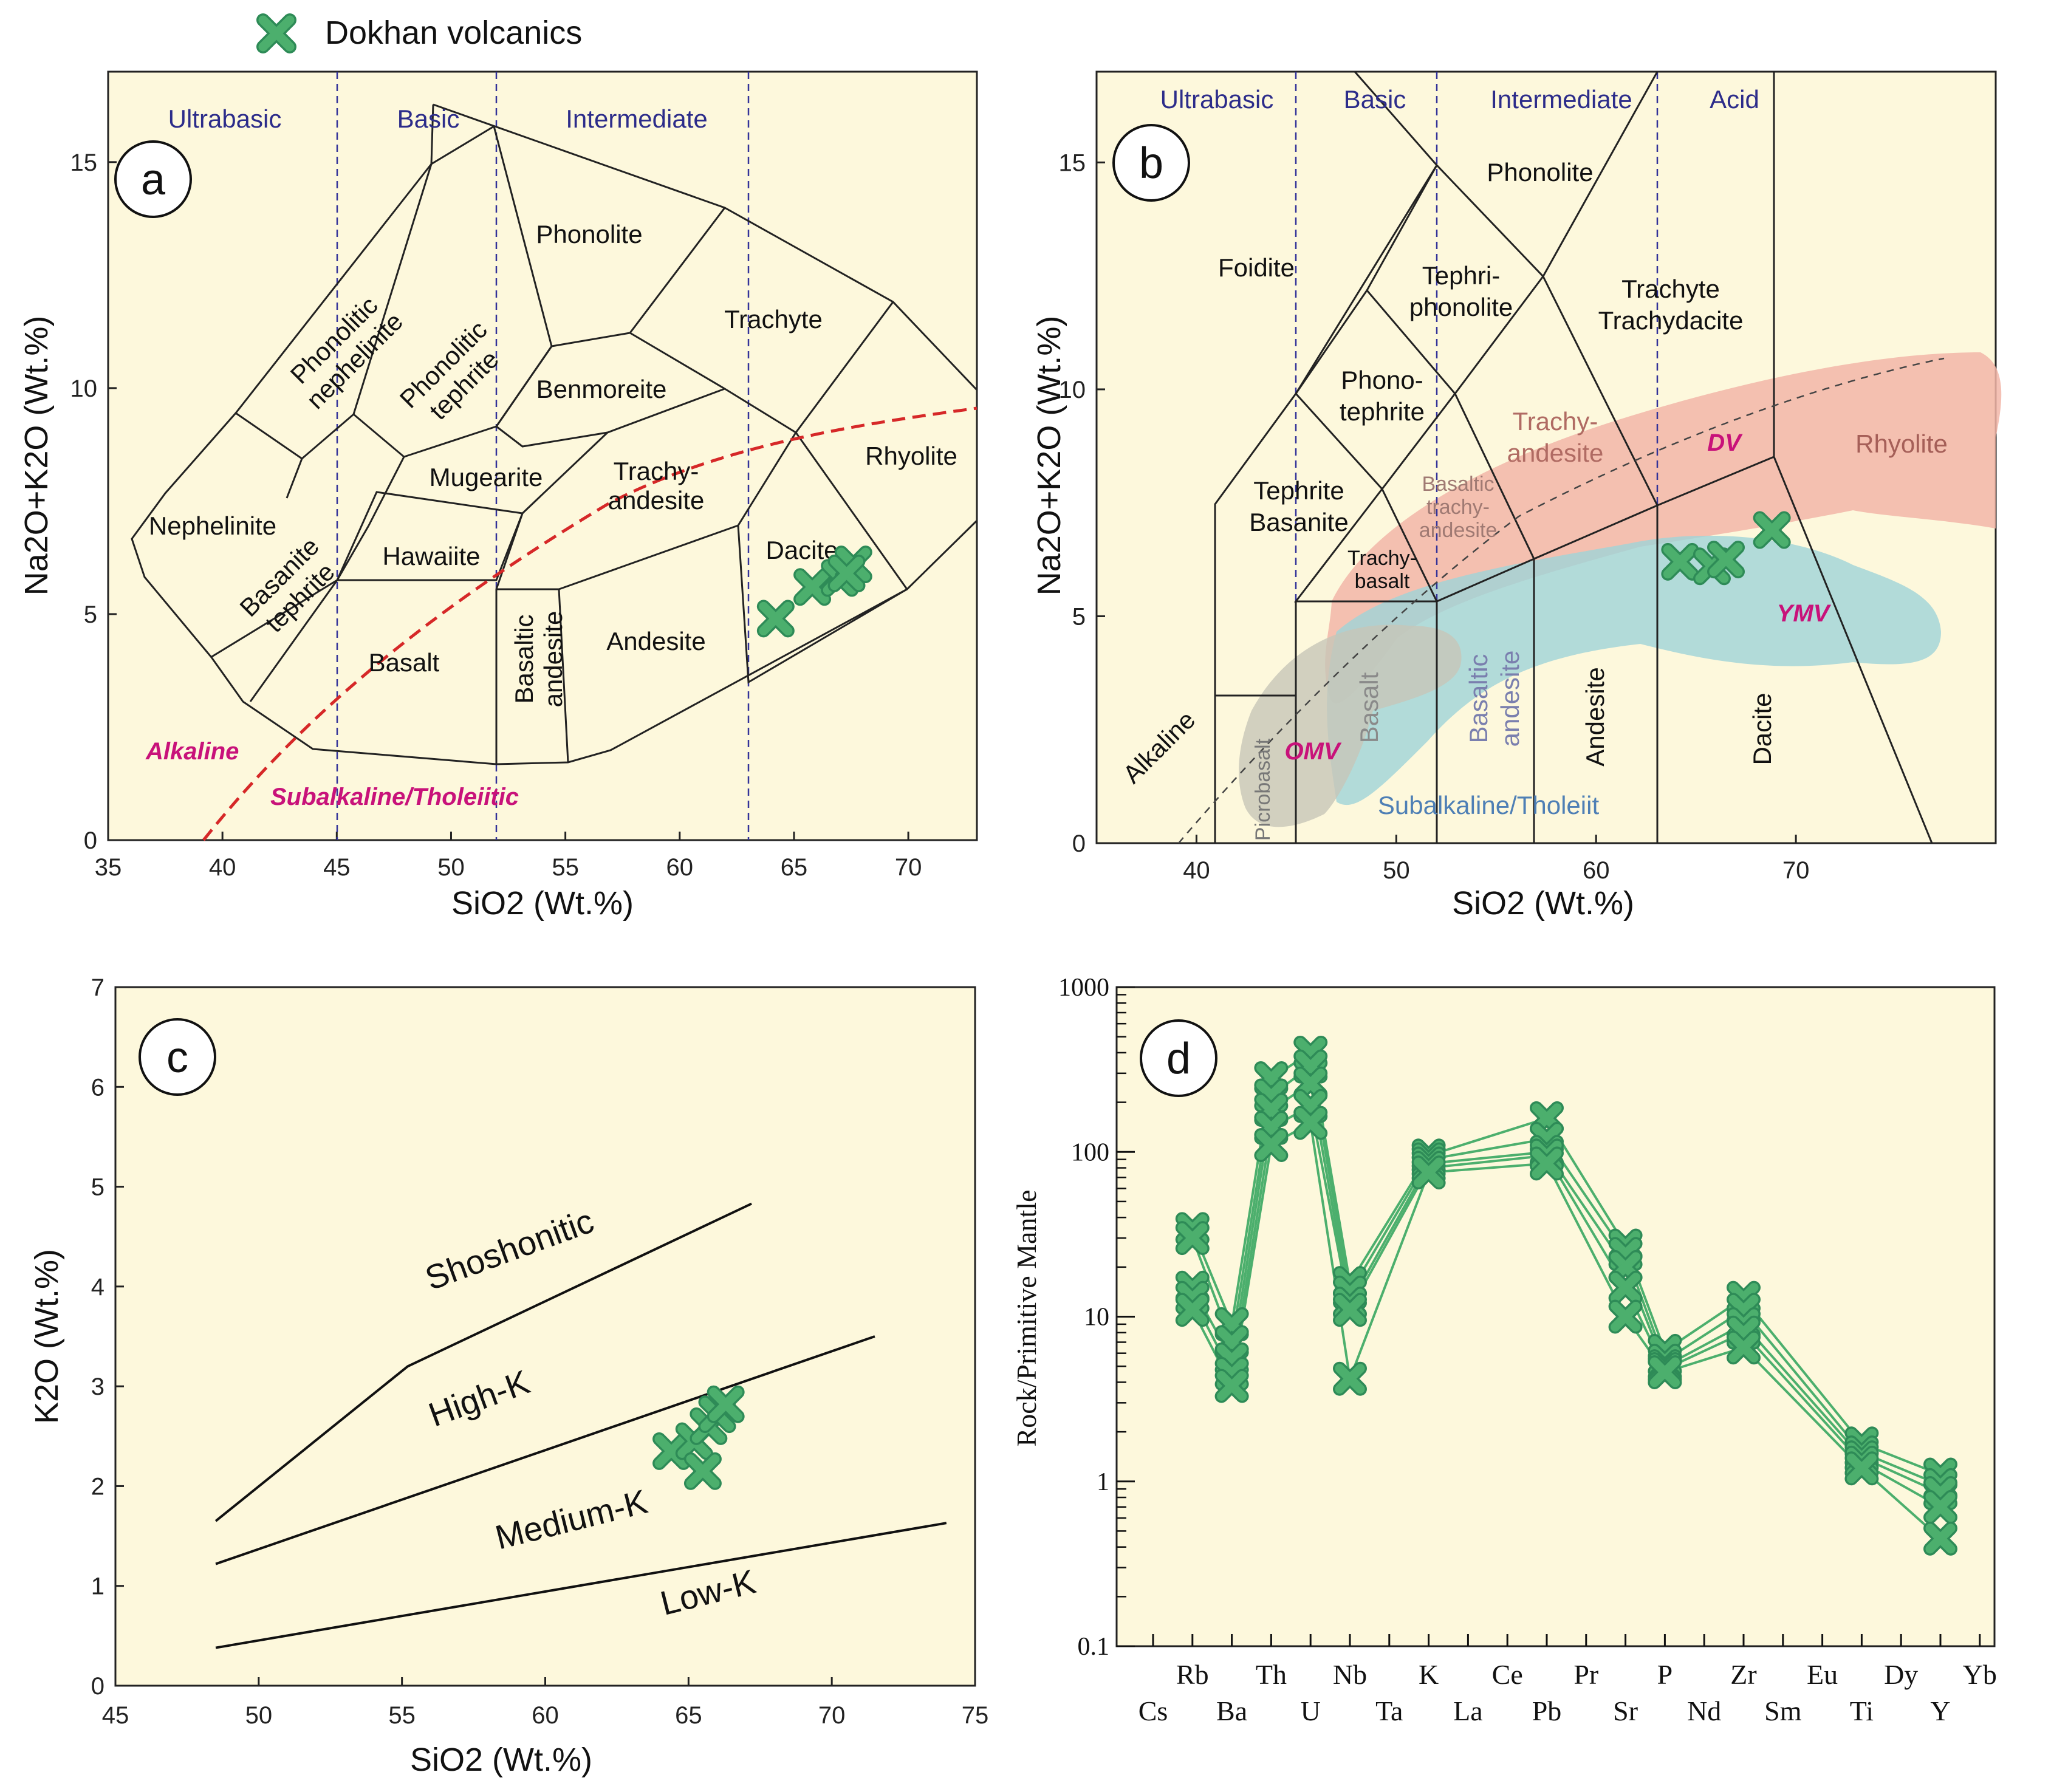 The width and height of the screenshot is (2068, 1792). What do you see at coordinates (1901, 1674) in the screenshot?
I see `d-xtick-label-top: Dy` at bounding box center [1901, 1674].